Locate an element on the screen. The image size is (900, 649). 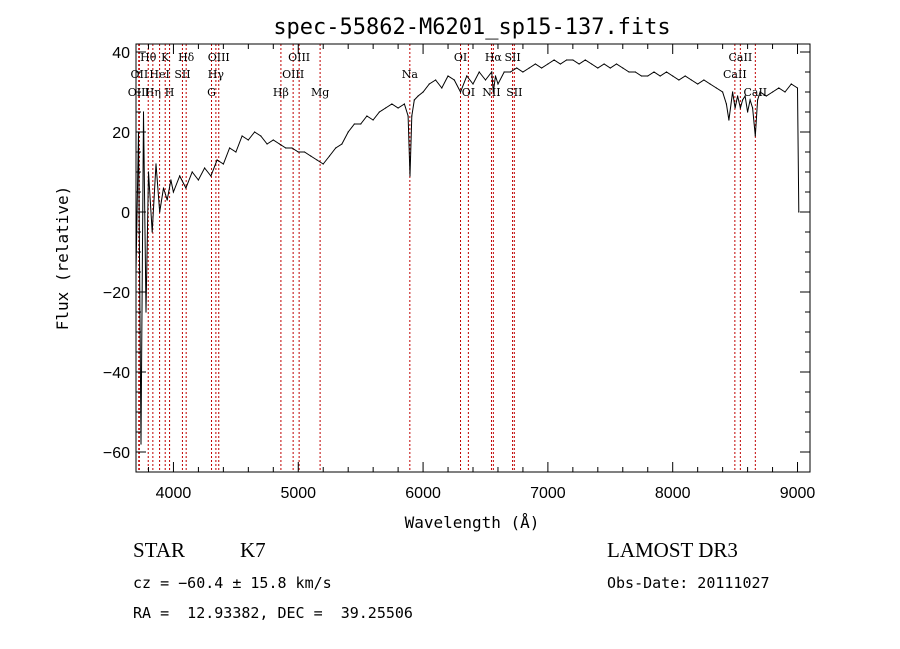
line-label: Mg is located at coordinates (320, 92).